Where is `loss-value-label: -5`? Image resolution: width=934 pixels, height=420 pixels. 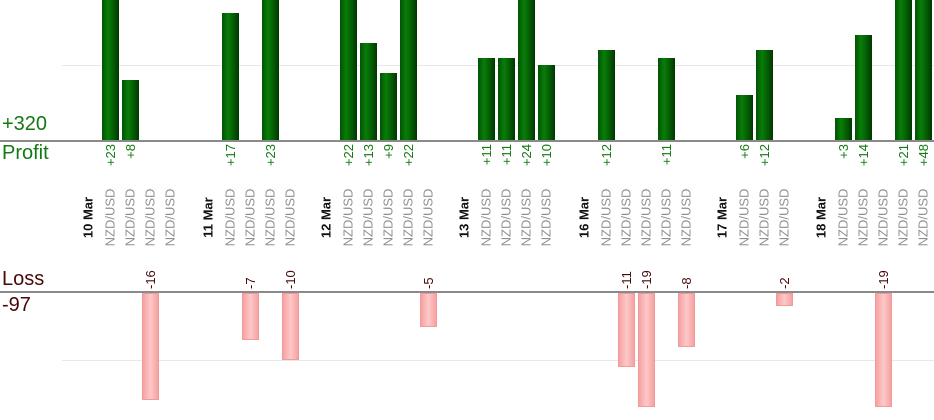 loss-value-label: -5 is located at coordinates (428, 283).